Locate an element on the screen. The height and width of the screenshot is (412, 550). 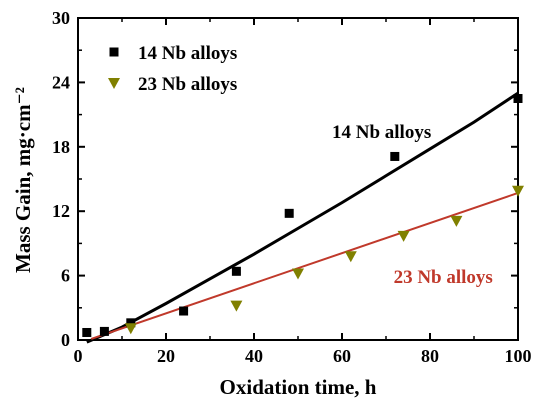
curve-annotation: 14 Nb alloys is located at coordinates (381, 132).